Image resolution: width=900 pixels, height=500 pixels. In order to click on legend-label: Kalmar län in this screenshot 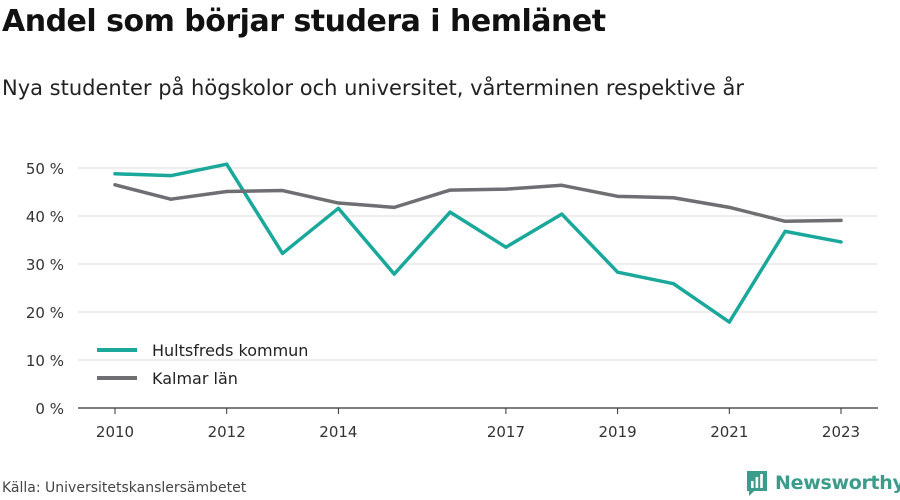, I will do `click(195, 378)`.